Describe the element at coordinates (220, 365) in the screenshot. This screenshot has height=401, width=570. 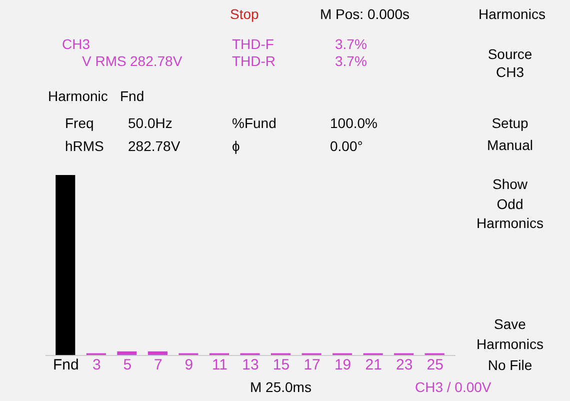
I see `x-tick-label: 11` at that location.